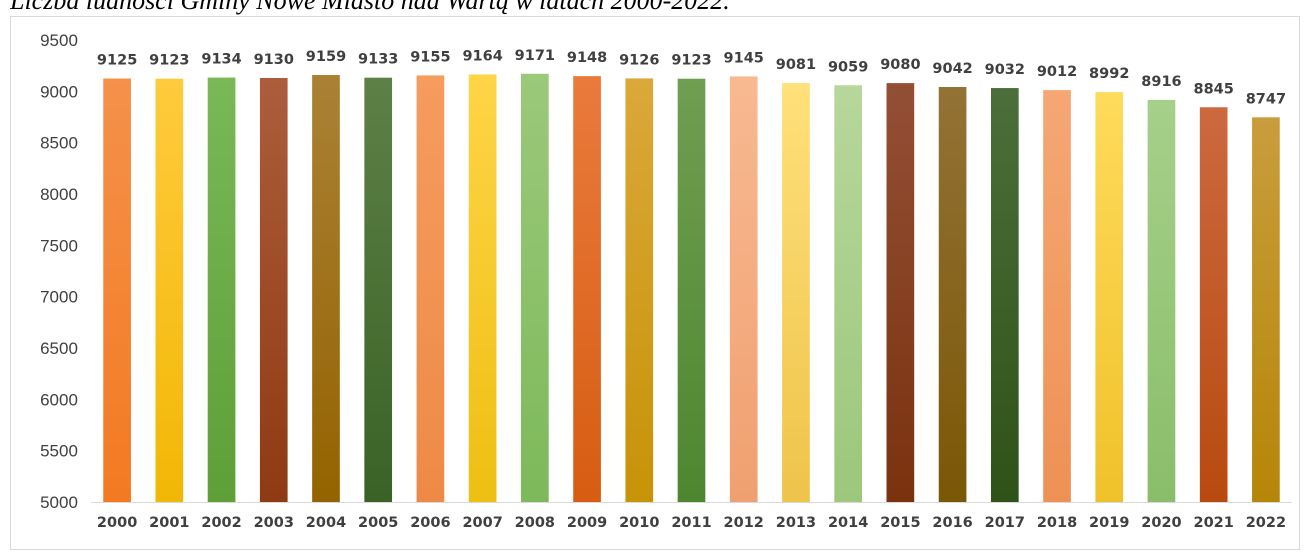 The image size is (1306, 556). Describe the element at coordinates (1266, 309) in the screenshot. I see `bar-2022` at that location.